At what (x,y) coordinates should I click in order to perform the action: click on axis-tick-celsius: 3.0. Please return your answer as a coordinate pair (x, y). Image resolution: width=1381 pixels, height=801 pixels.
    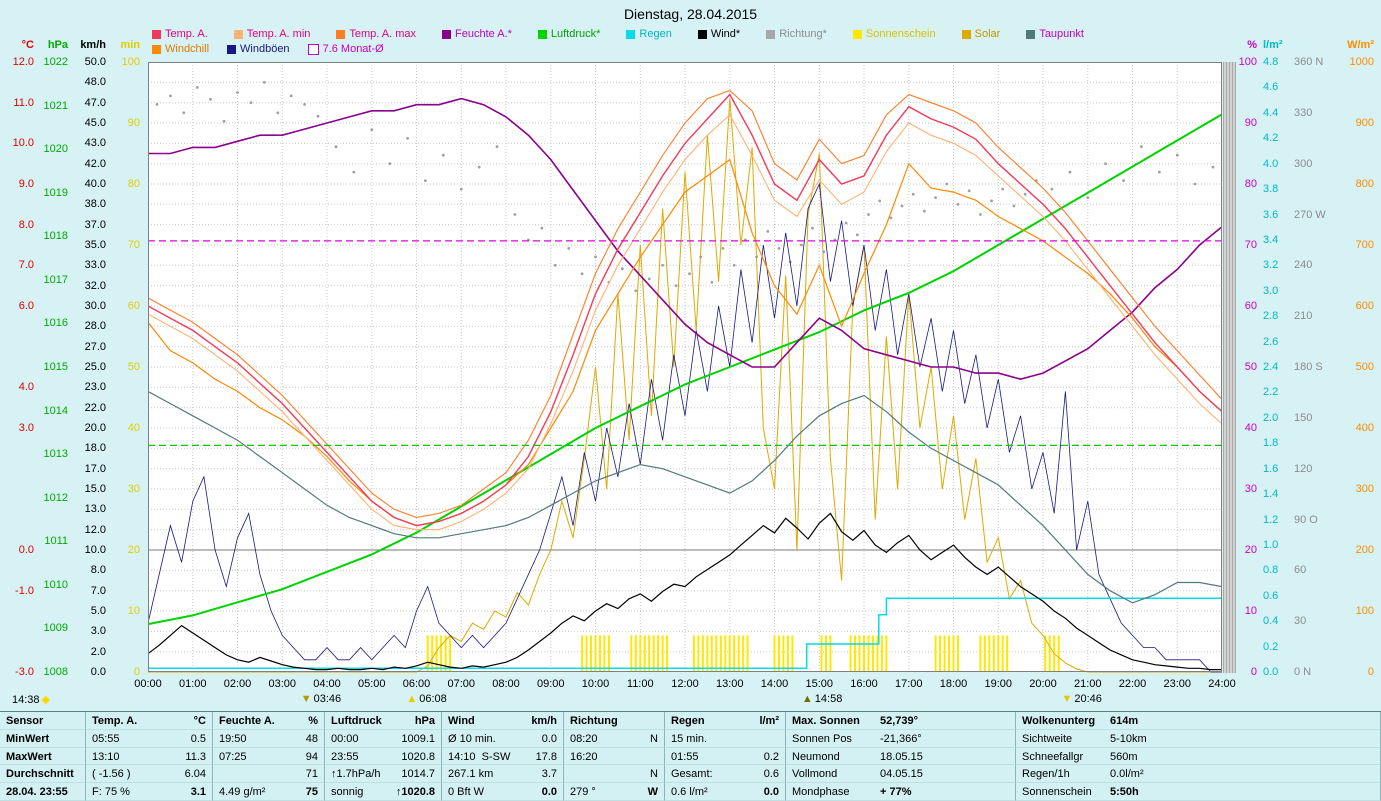
    Looking at the image, I should click on (26, 428).